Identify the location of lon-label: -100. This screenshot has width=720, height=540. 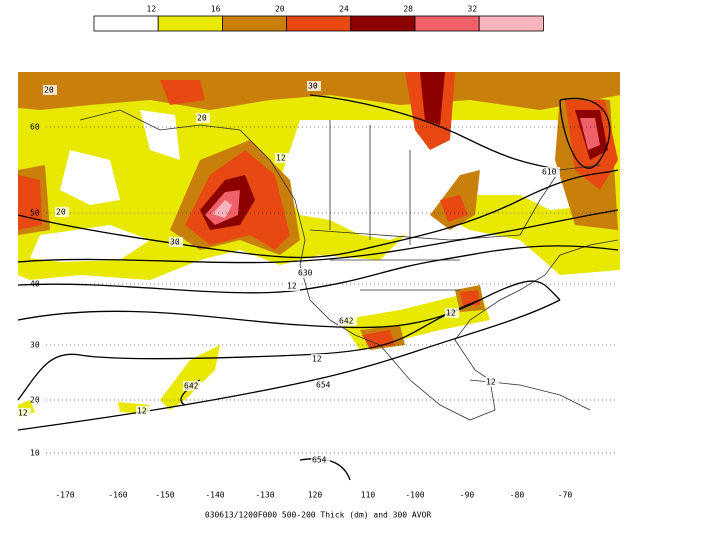
(414, 495).